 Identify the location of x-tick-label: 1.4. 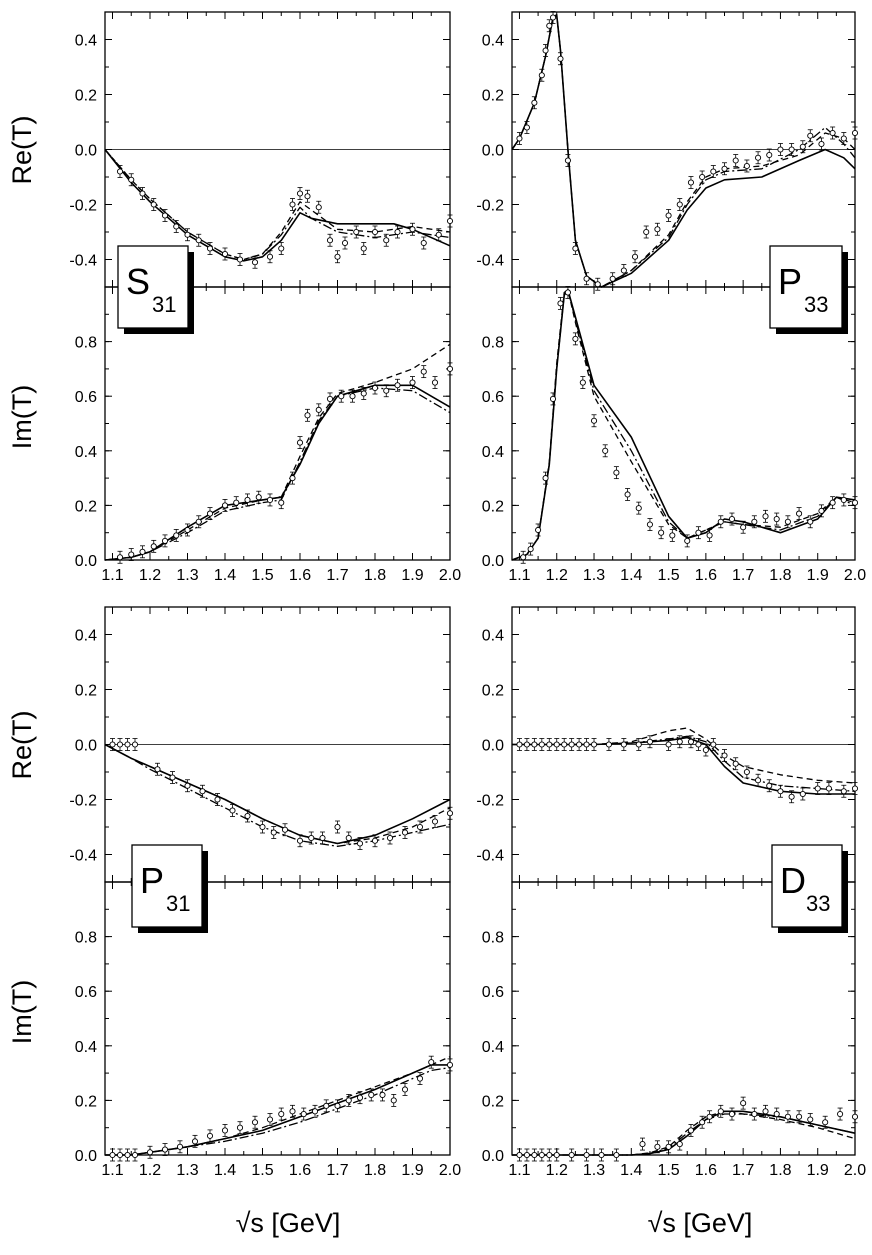
(631, 1170).